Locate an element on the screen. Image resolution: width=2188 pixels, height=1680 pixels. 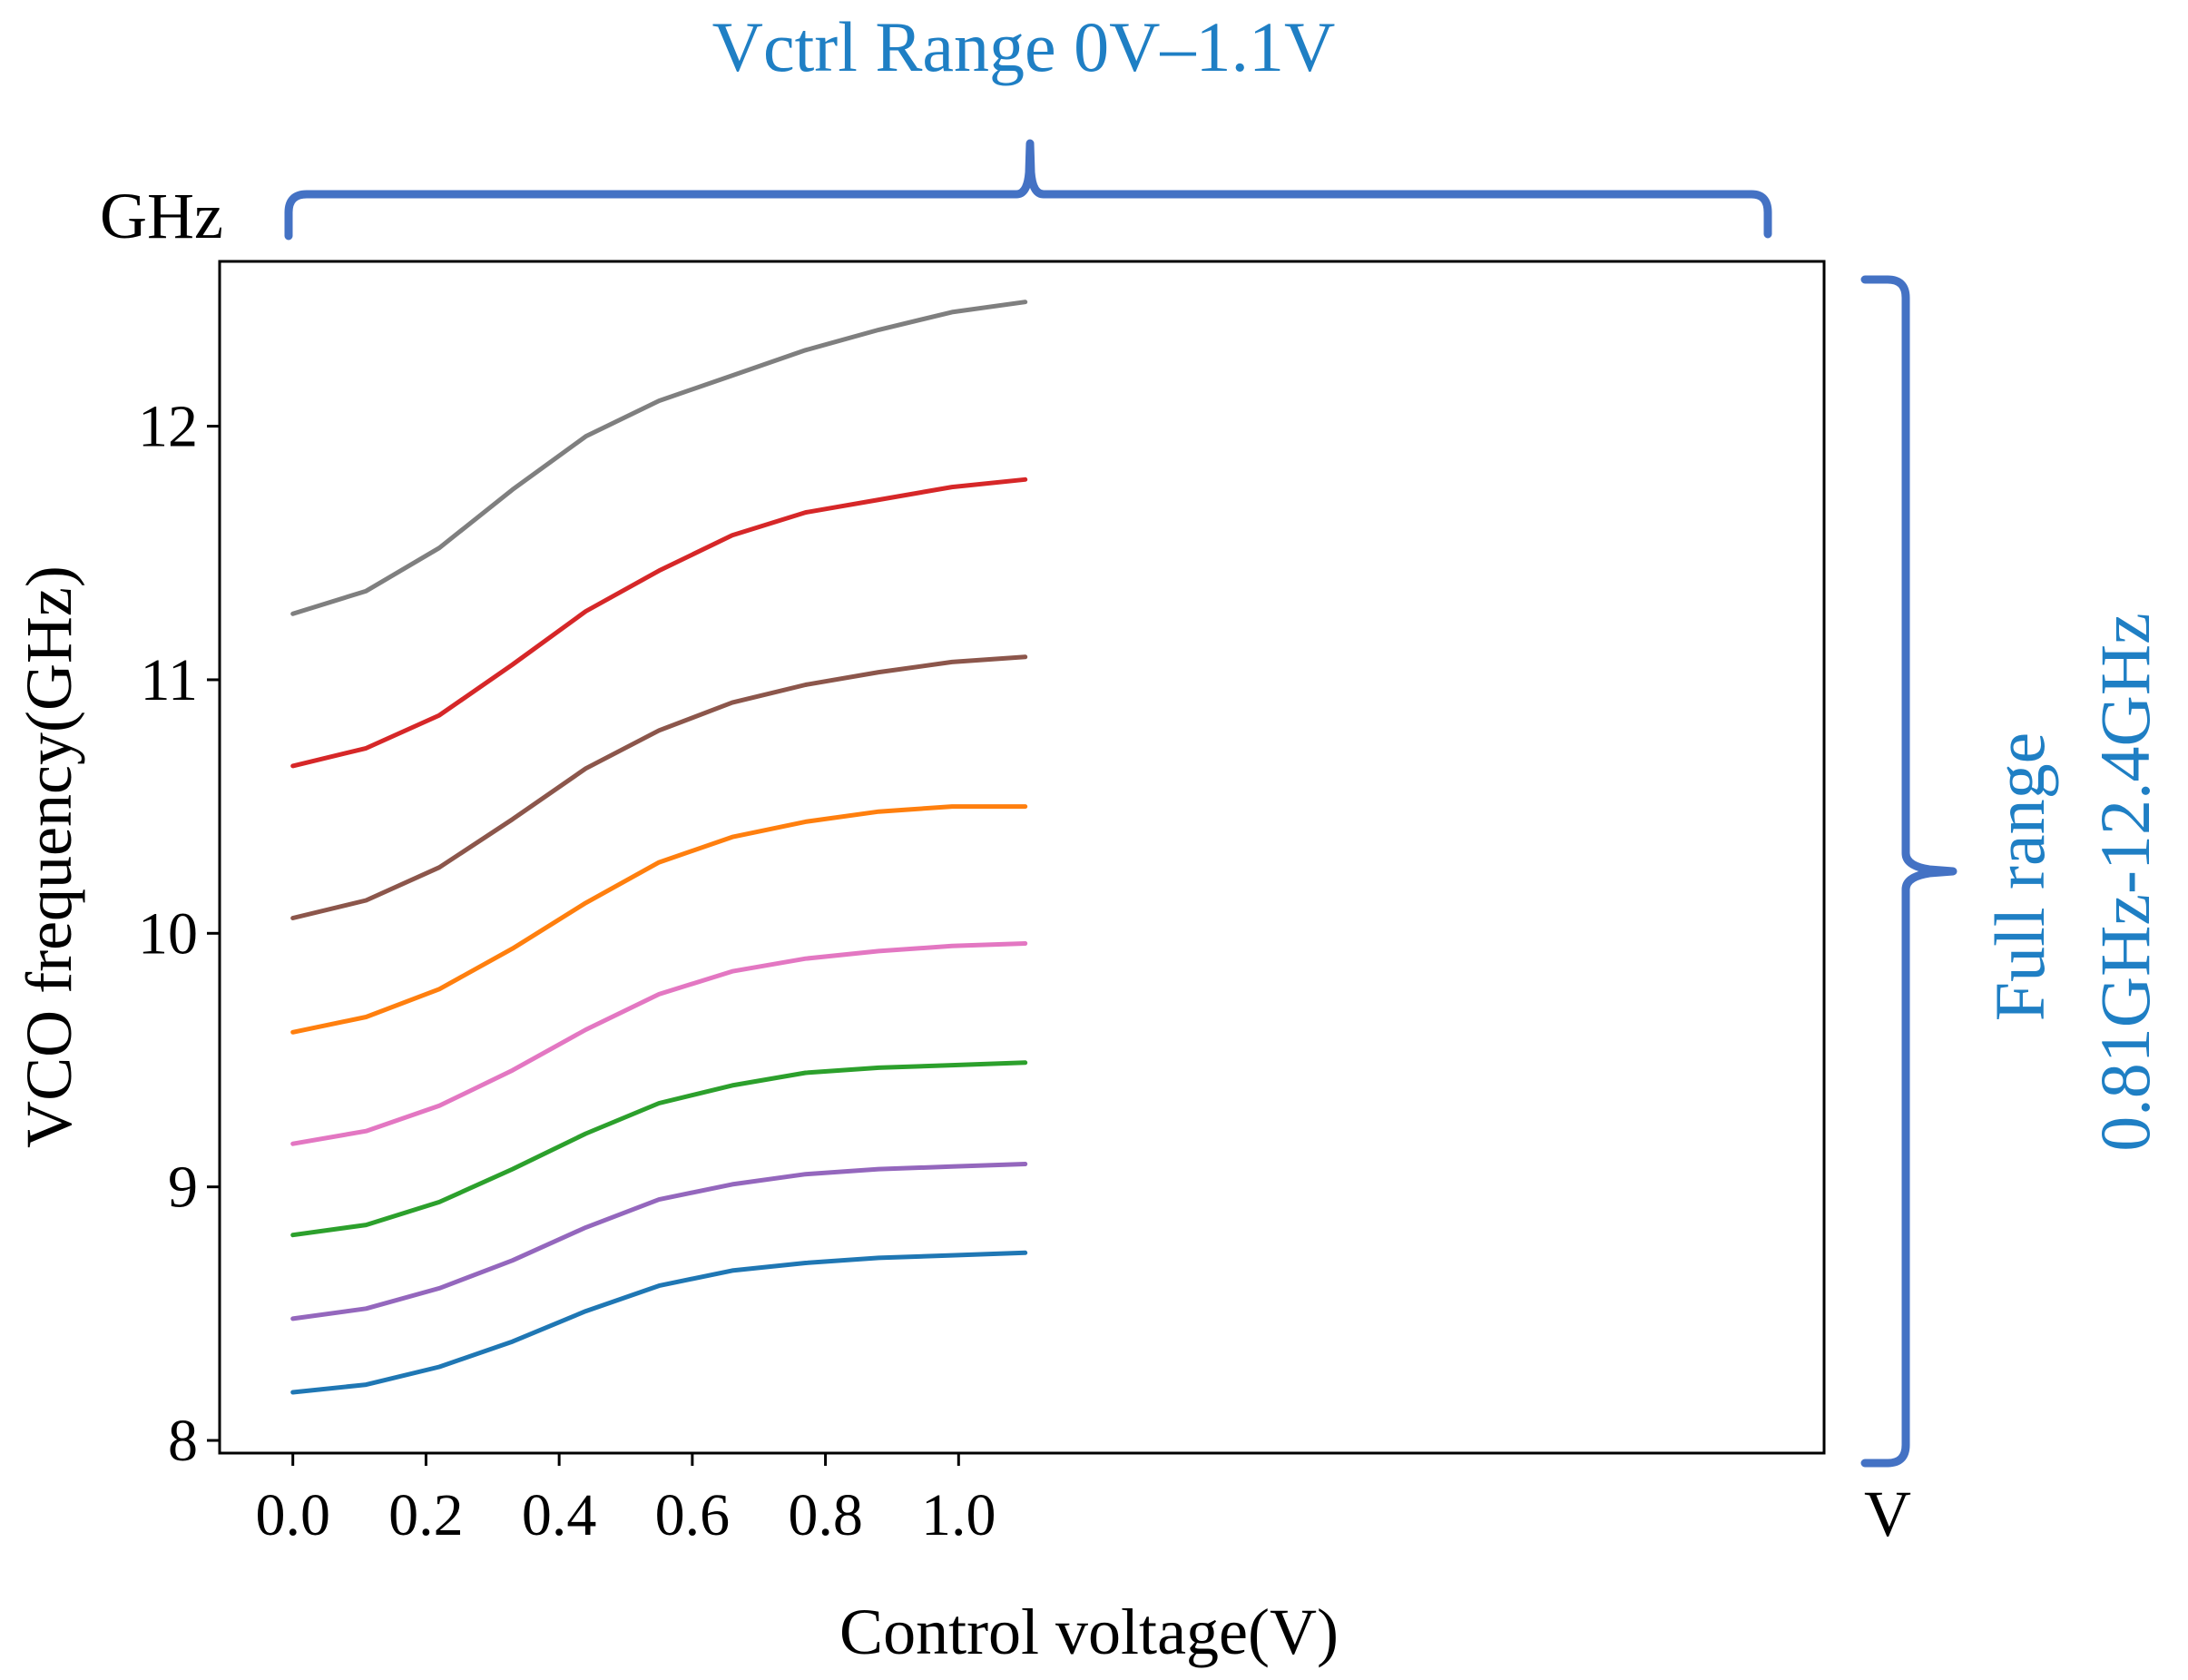
x-tick-label: 1.0 is located at coordinates (959, 1515).